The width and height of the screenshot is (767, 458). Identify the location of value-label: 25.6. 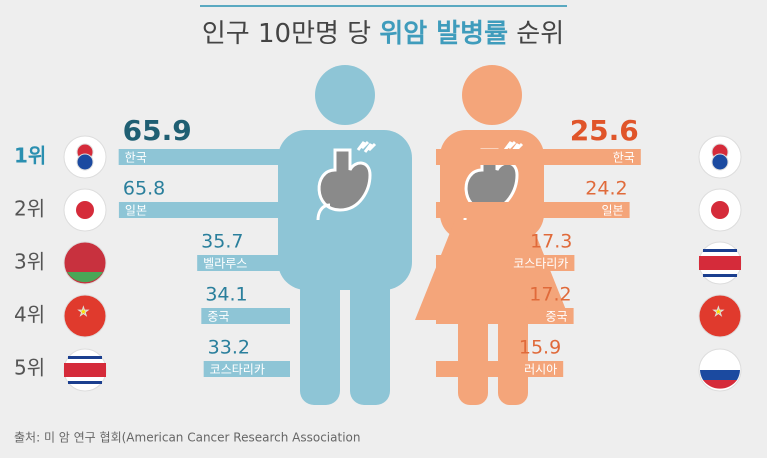
(604, 130).